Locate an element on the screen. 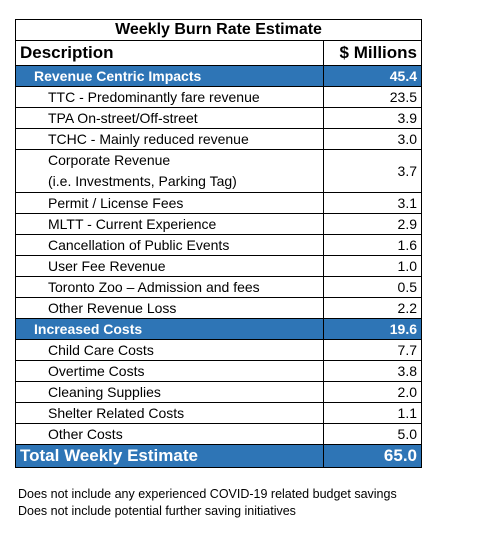  item-row: Child Care Costs 7.7 is located at coordinates (219, 350).